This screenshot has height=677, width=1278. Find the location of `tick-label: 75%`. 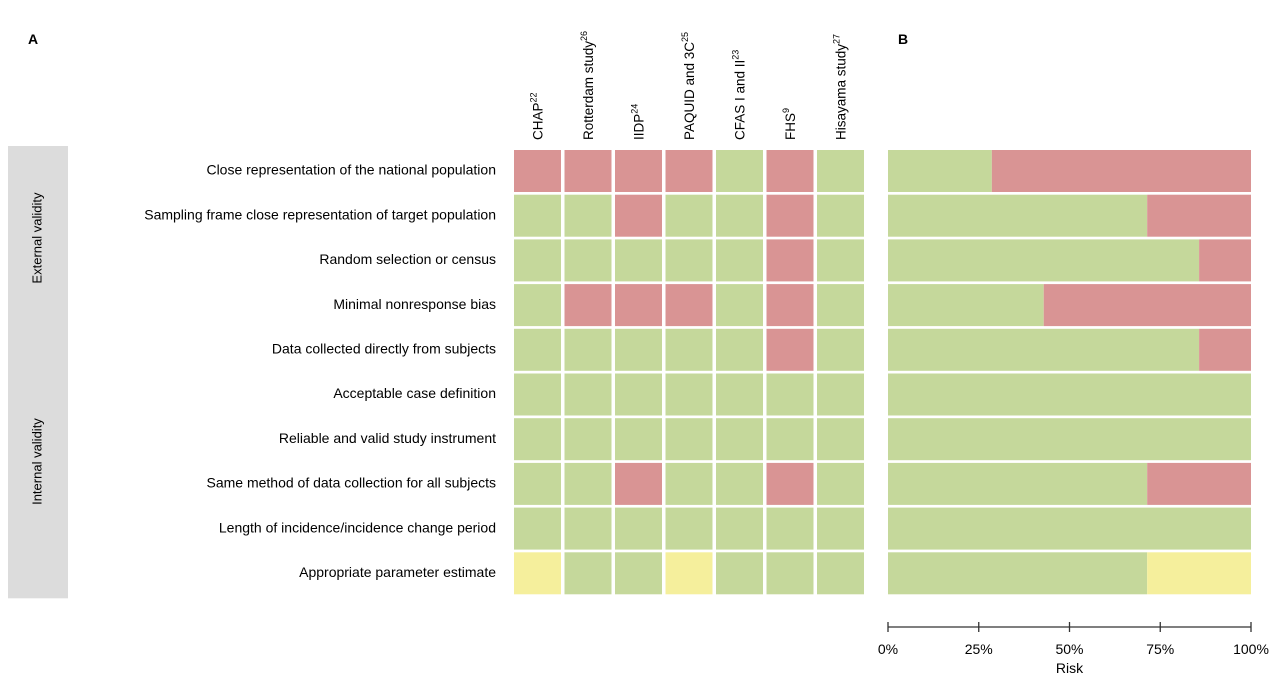

tick-label: 75% is located at coordinates (1160, 649).